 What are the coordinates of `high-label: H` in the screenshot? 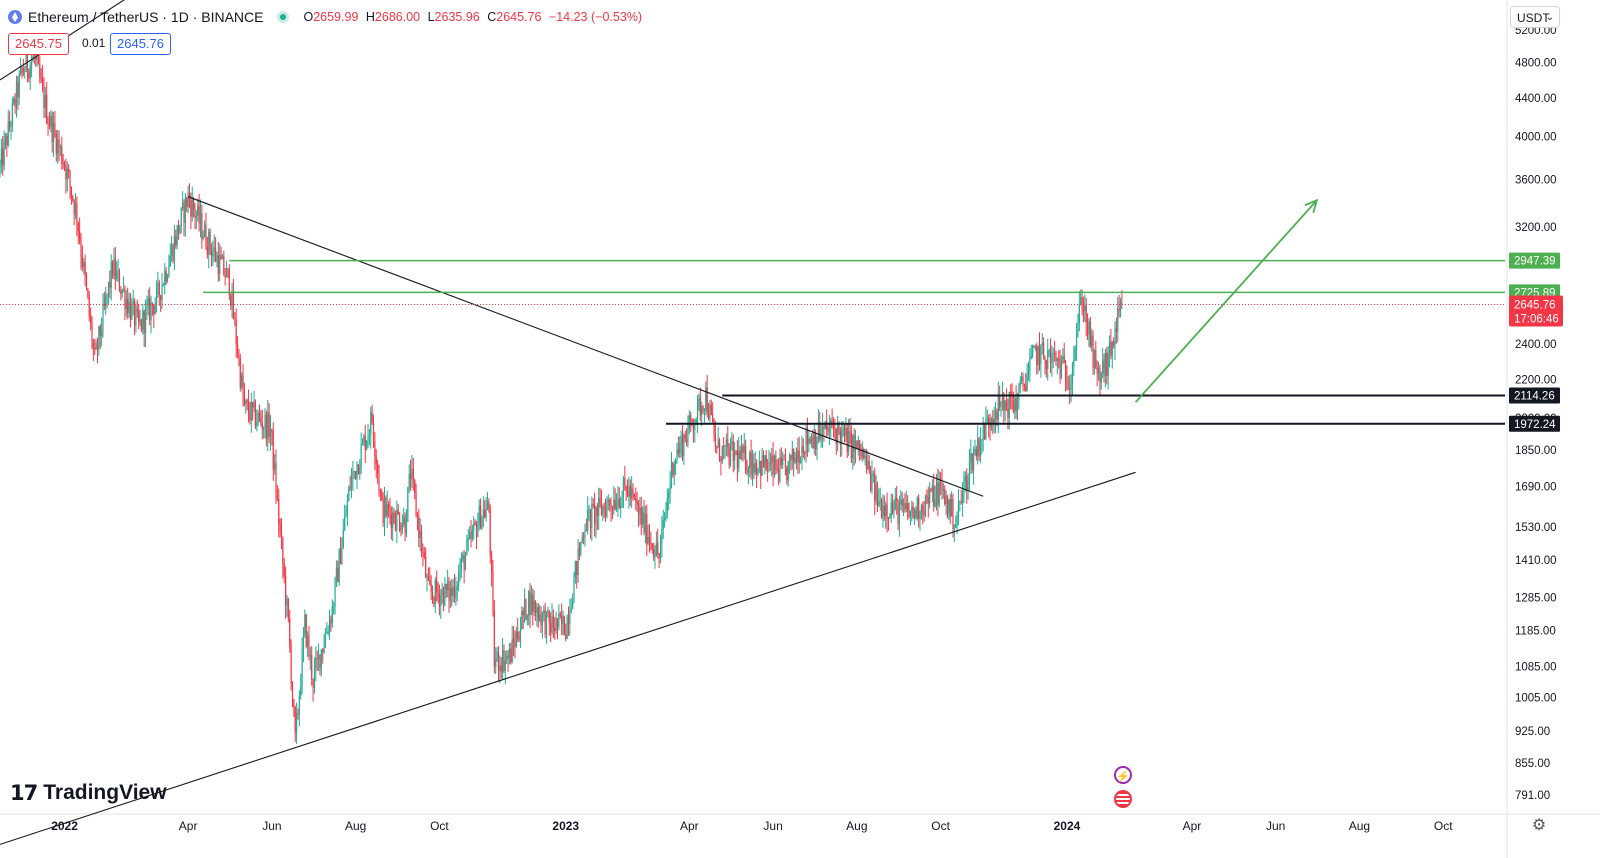 It's located at (370, 17).